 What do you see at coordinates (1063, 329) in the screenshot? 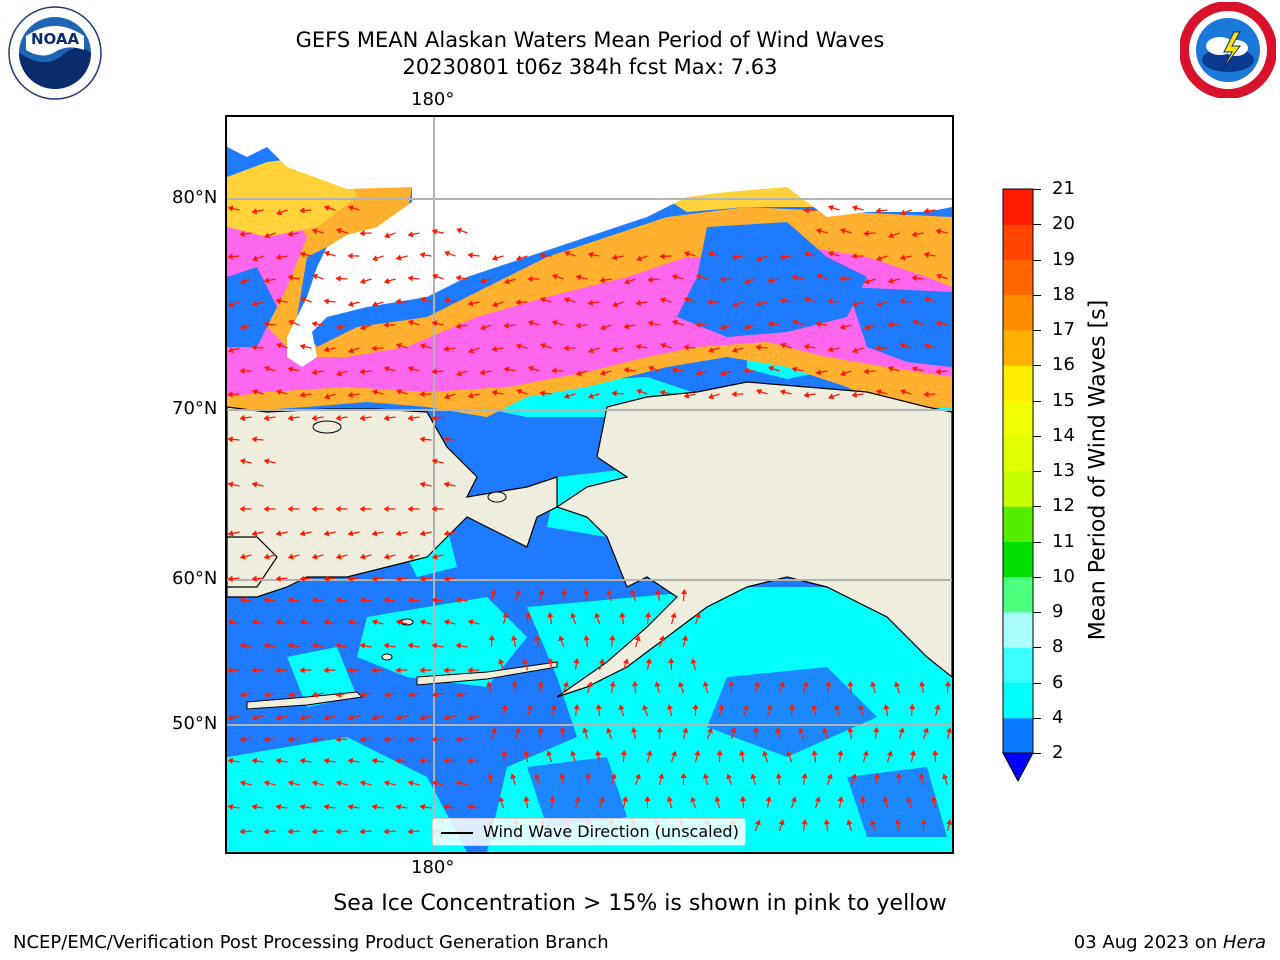
I see `colorbar-tick-17: 17` at bounding box center [1063, 329].